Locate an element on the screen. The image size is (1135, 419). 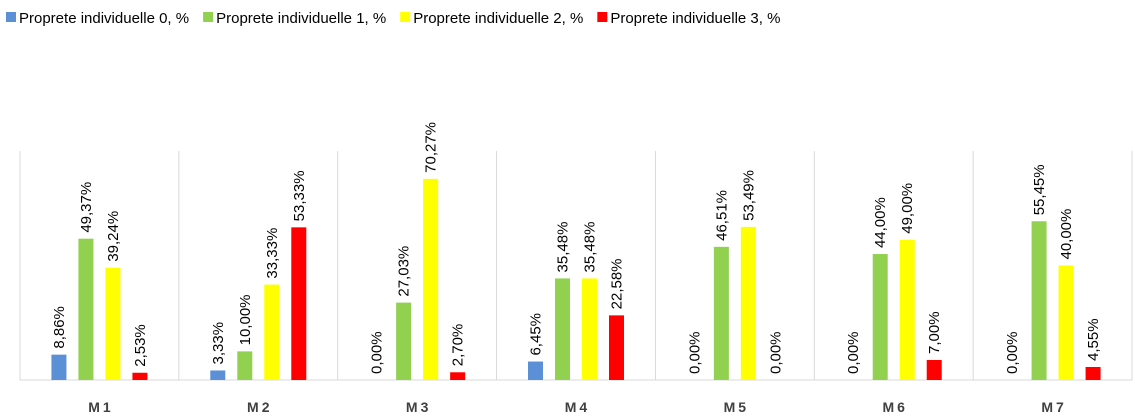
data-label: 53,49% is located at coordinates (748, 195).